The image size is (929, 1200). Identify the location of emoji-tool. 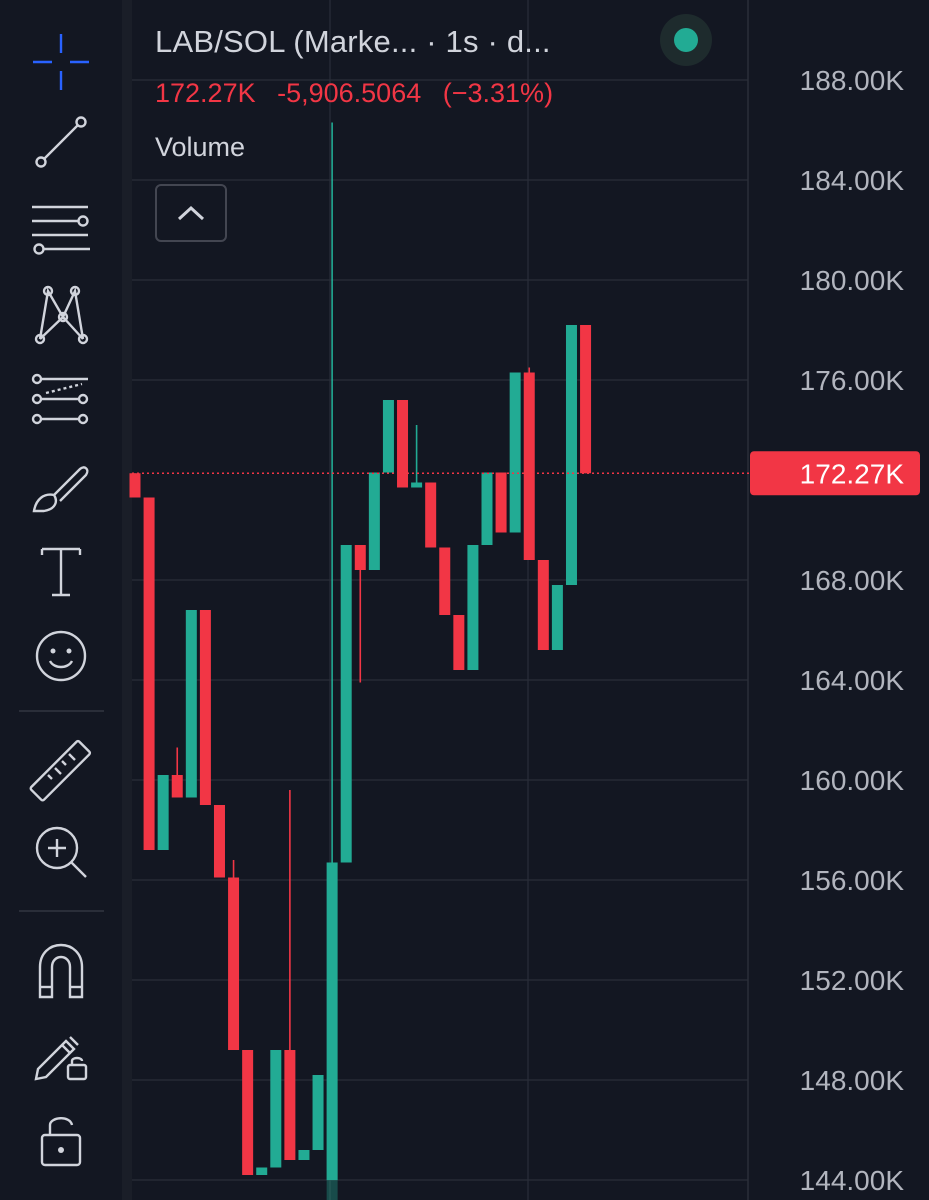
(61, 656).